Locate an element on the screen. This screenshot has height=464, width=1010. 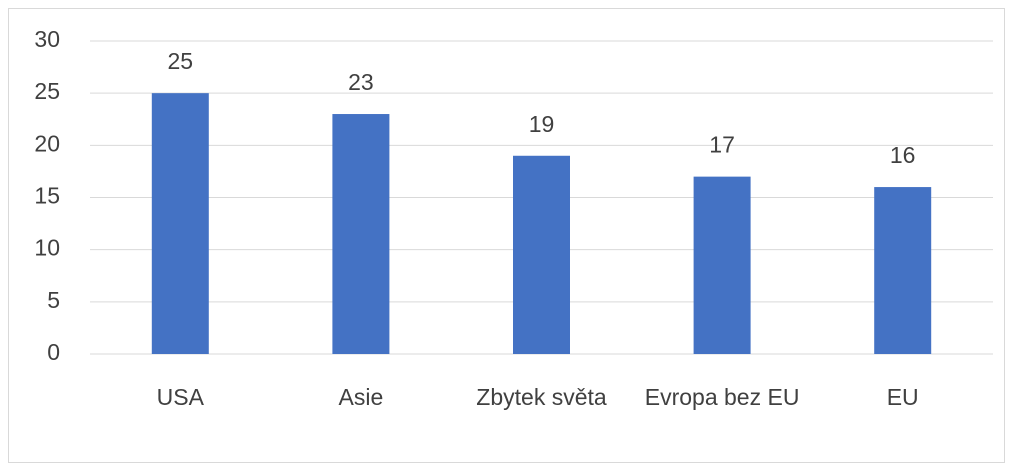
data-label: 23 is located at coordinates (361, 82).